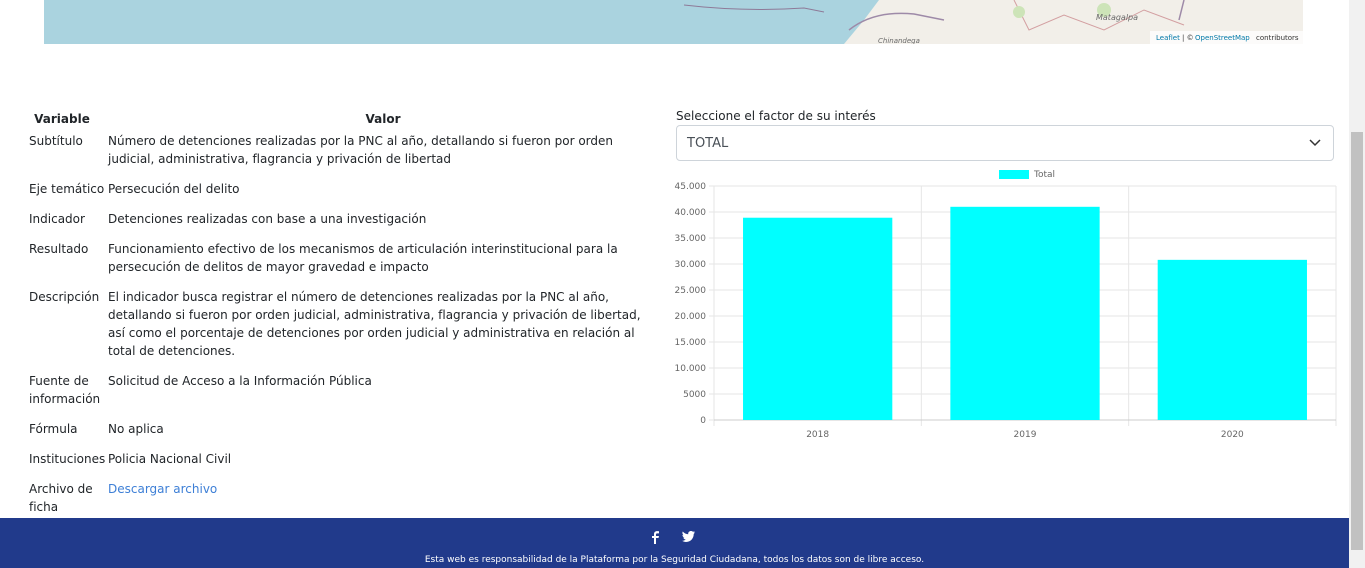 The width and height of the screenshot is (1365, 568). I want to click on x-tick-label: 2020, so click(1232, 435).